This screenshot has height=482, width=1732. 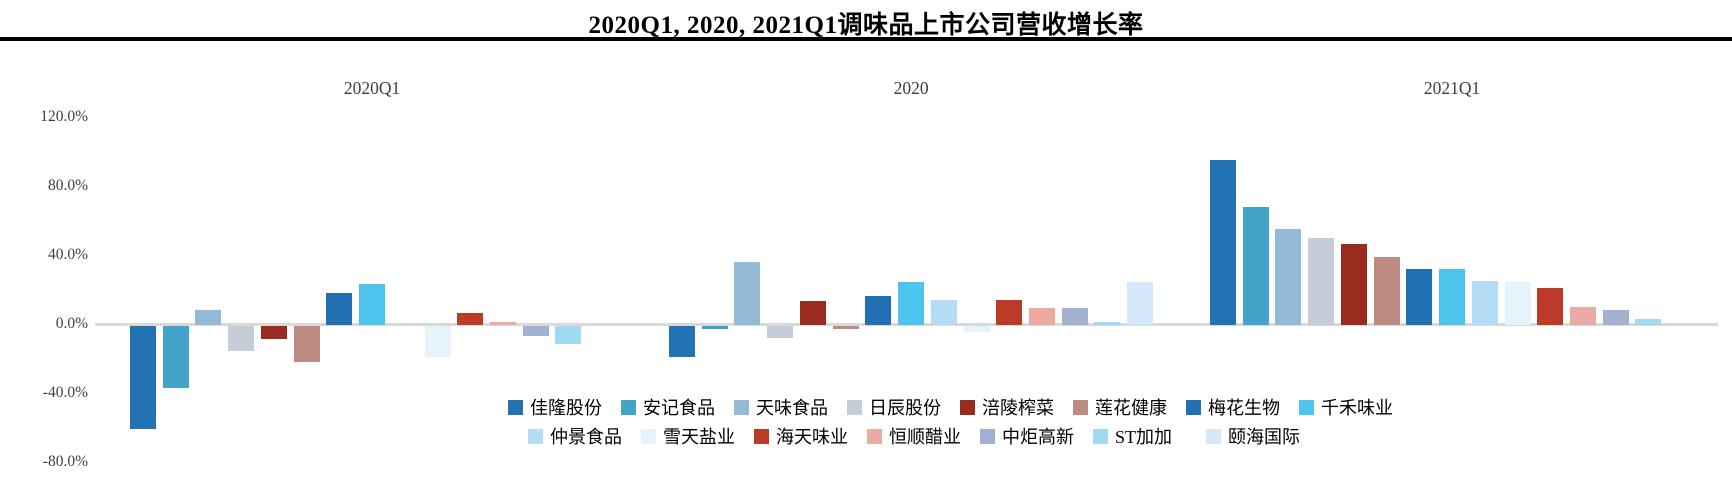 I want to click on y-axis-tick-label: -80.0%, so click(x=65, y=461).